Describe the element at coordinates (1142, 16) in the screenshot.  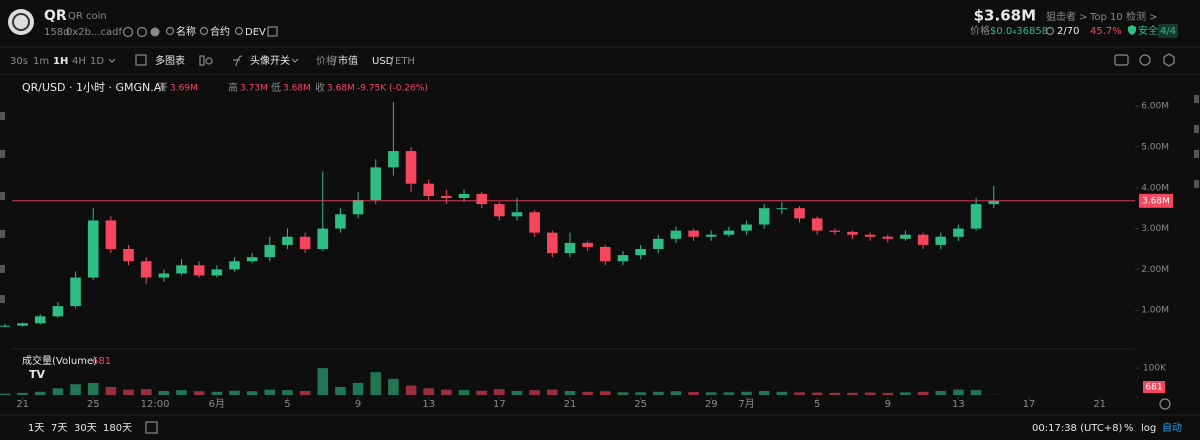
I see `check-label: 检测 >` at that location.